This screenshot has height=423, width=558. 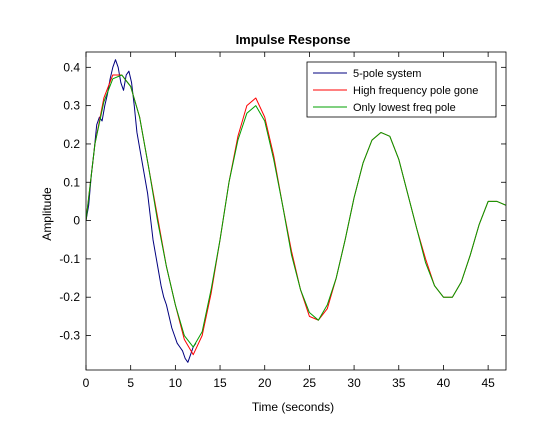 What do you see at coordinates (293, 407) in the screenshot?
I see `x-axis-label: Time (seconds)` at bounding box center [293, 407].